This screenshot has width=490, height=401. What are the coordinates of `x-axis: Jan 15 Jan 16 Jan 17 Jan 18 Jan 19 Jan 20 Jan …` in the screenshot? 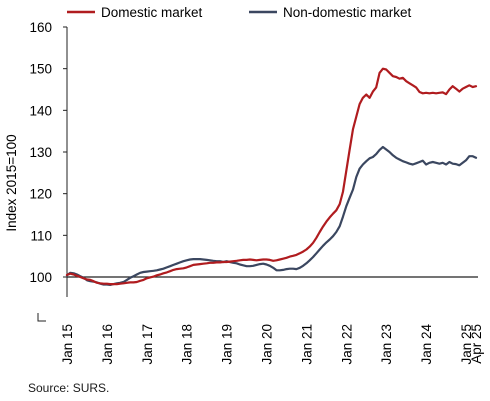 It's located at (272, 344).